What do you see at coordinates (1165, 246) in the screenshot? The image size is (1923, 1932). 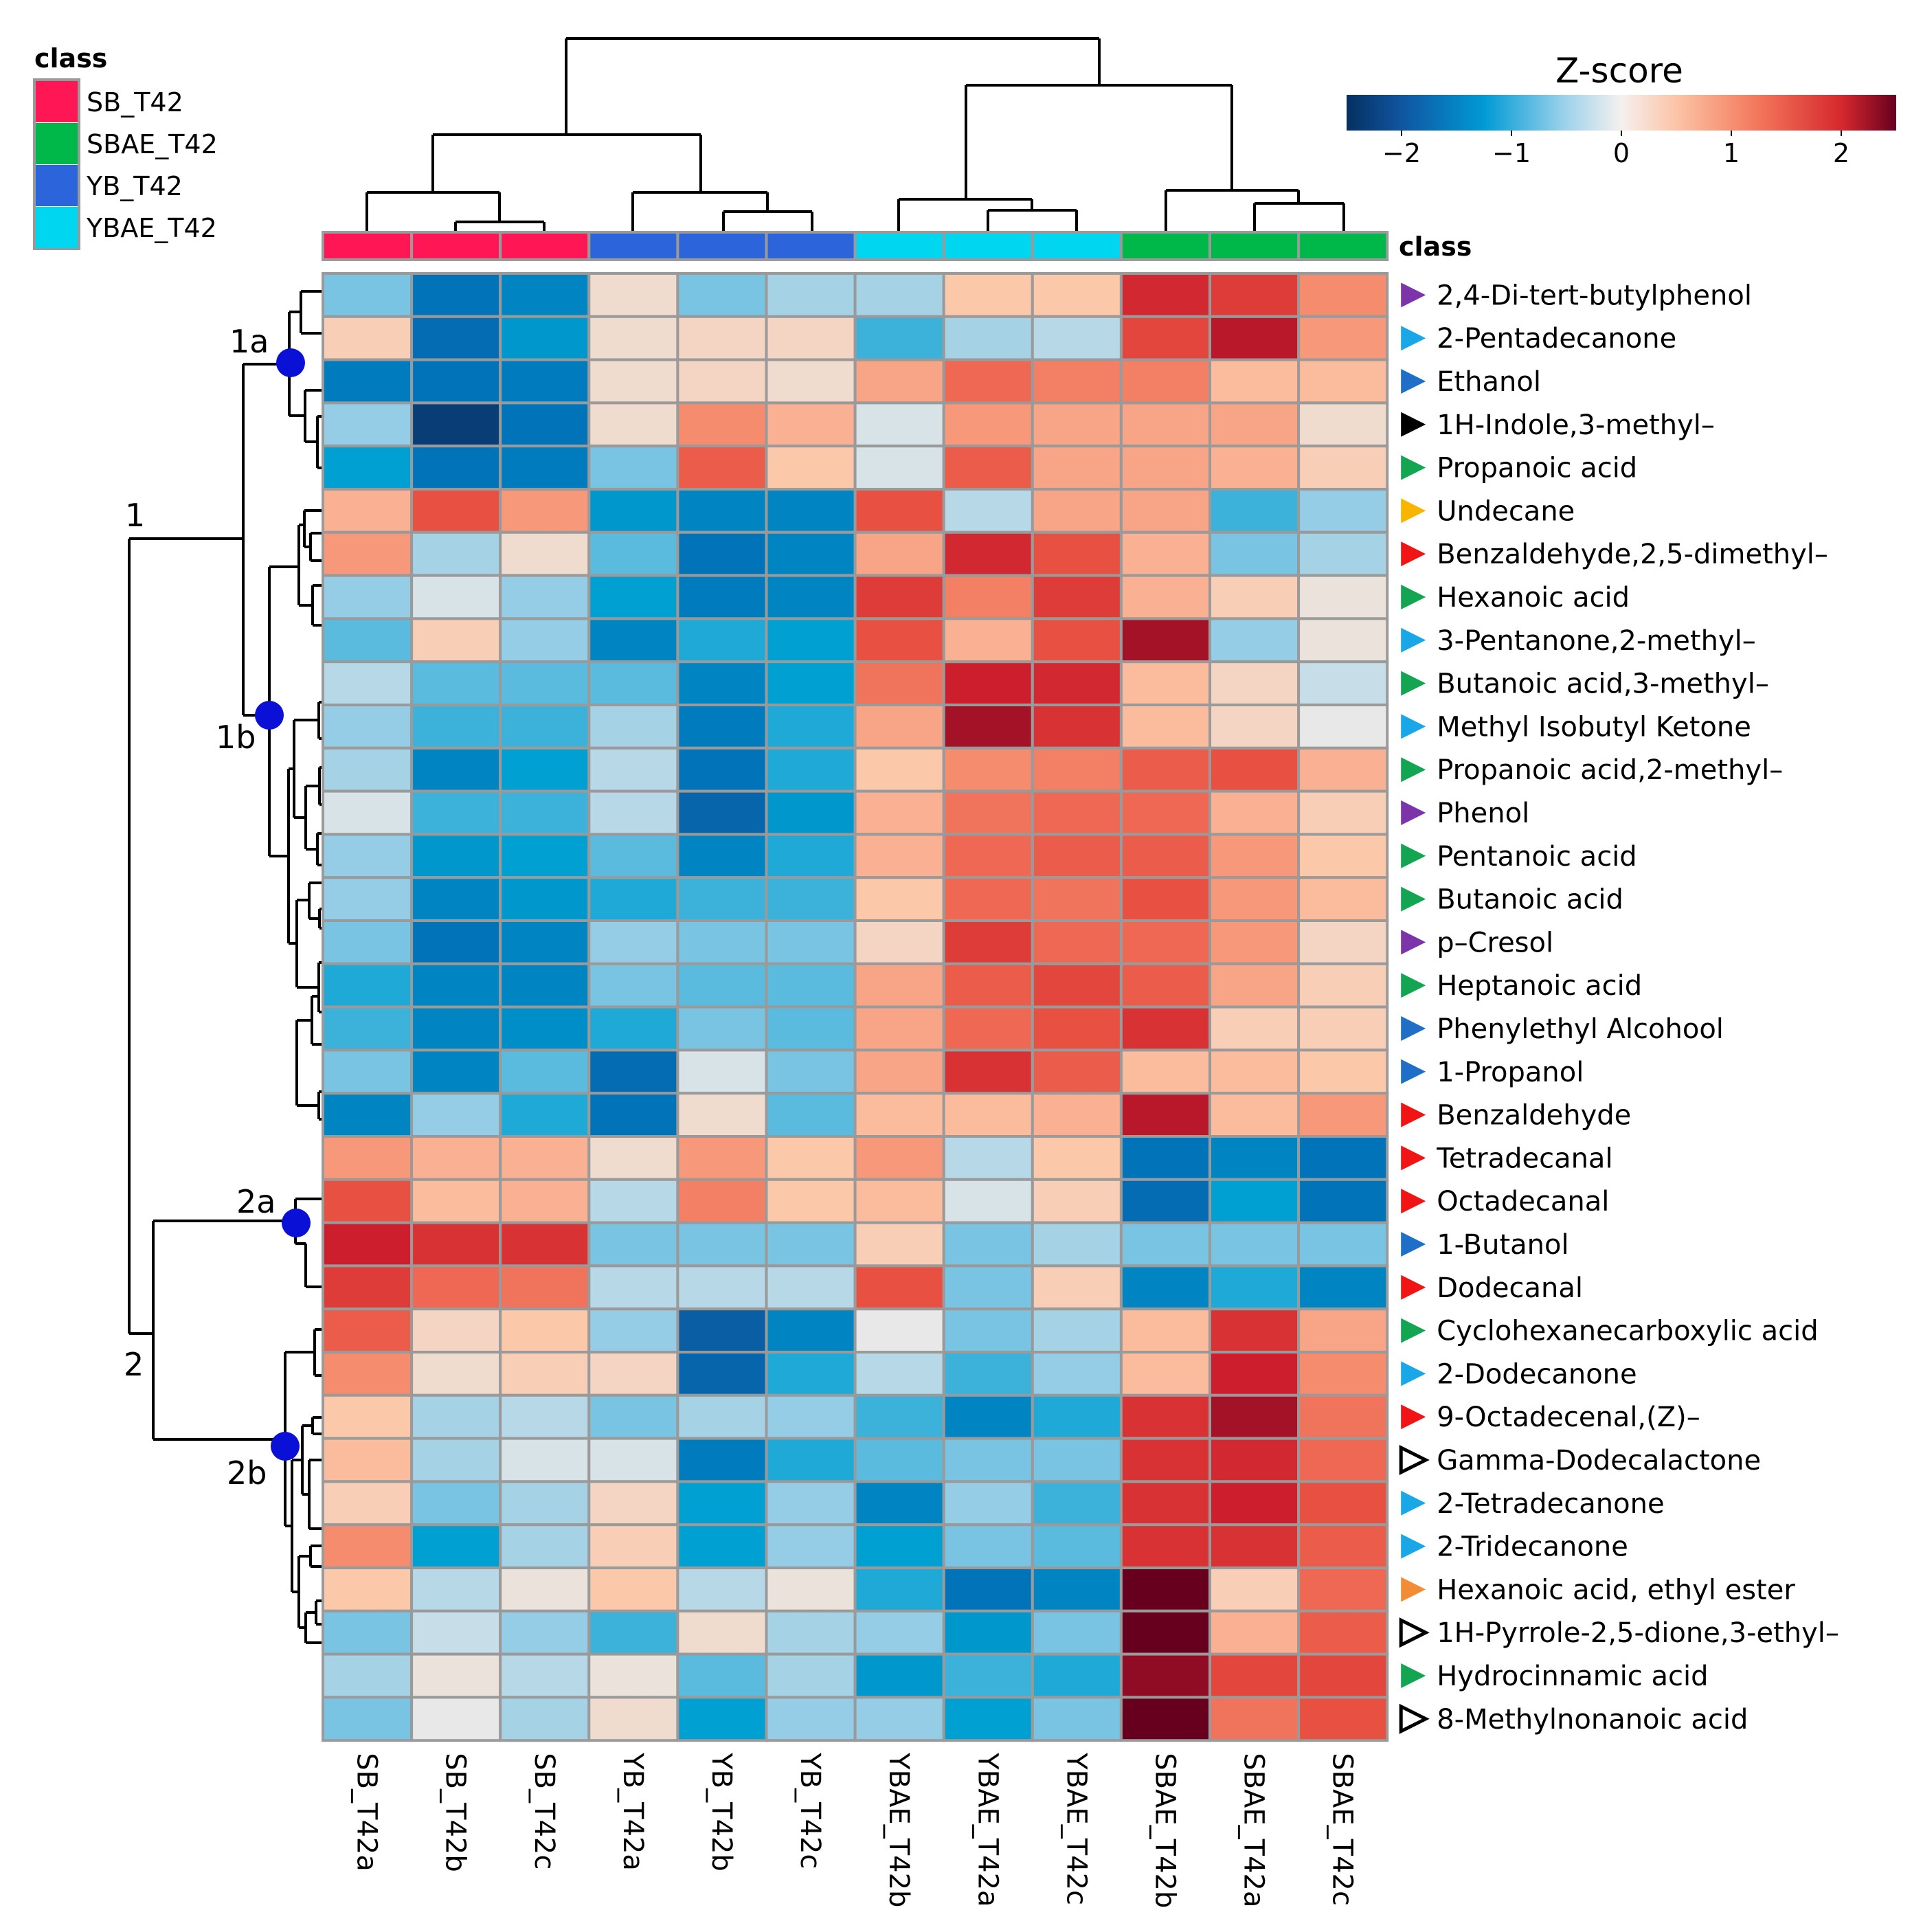 I see `class-bar-cell-sbae-t42b` at bounding box center [1165, 246].